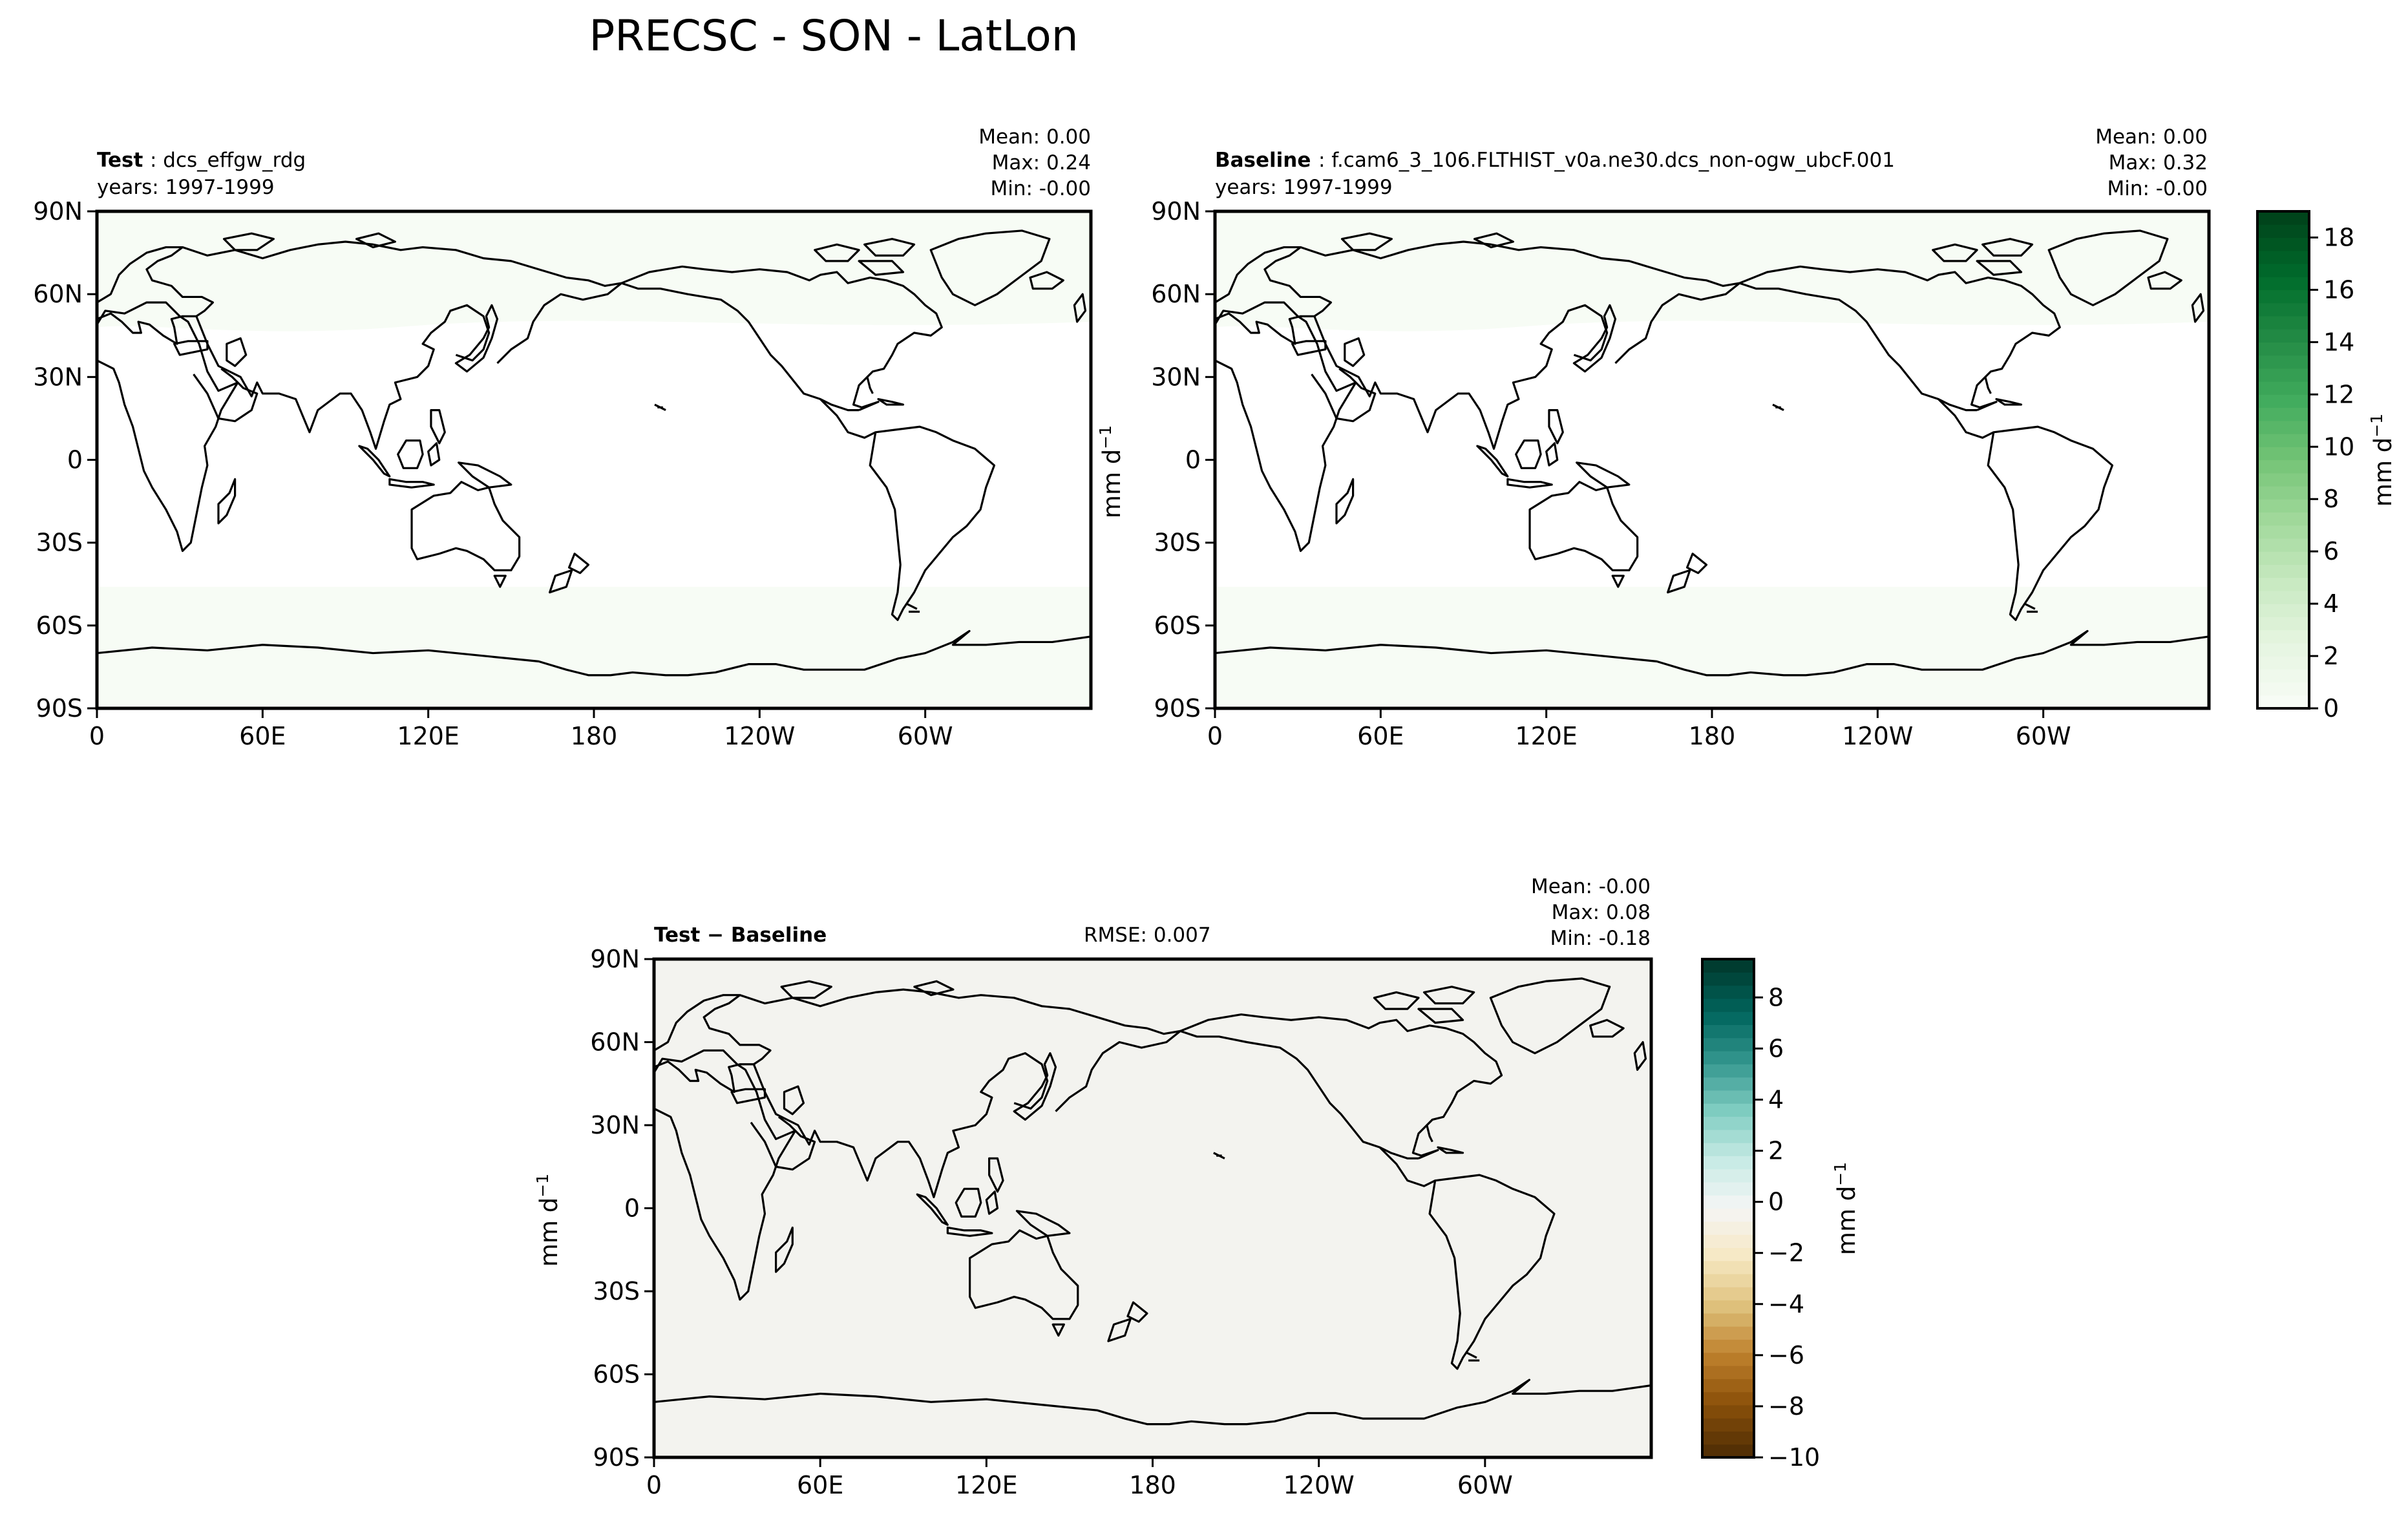  Describe the element at coordinates (1786, 1355) in the screenshot. I see `colorbar-tick-label: −6` at that location.